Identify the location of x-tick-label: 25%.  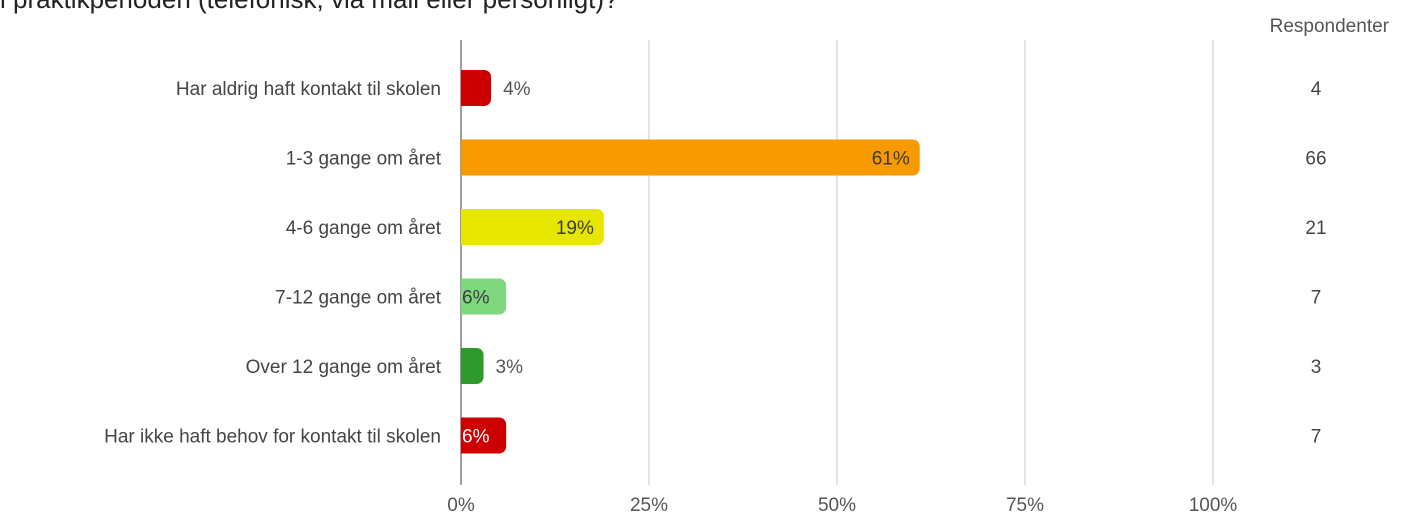
(649, 505).